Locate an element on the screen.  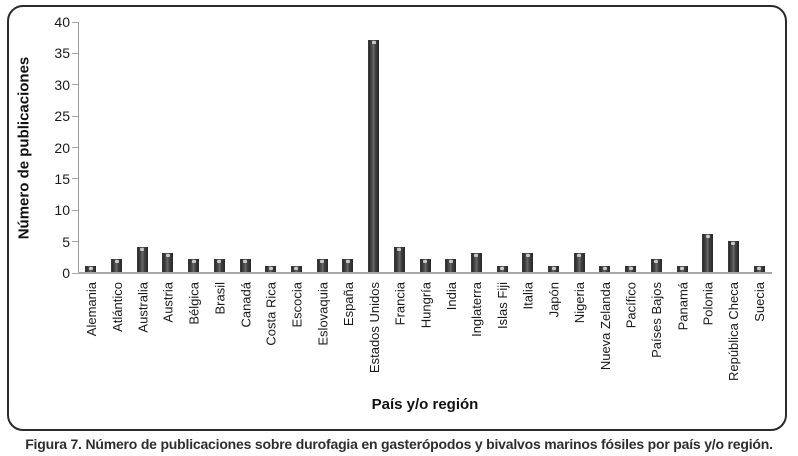
x-tick-label: Francia is located at coordinates (400, 304).